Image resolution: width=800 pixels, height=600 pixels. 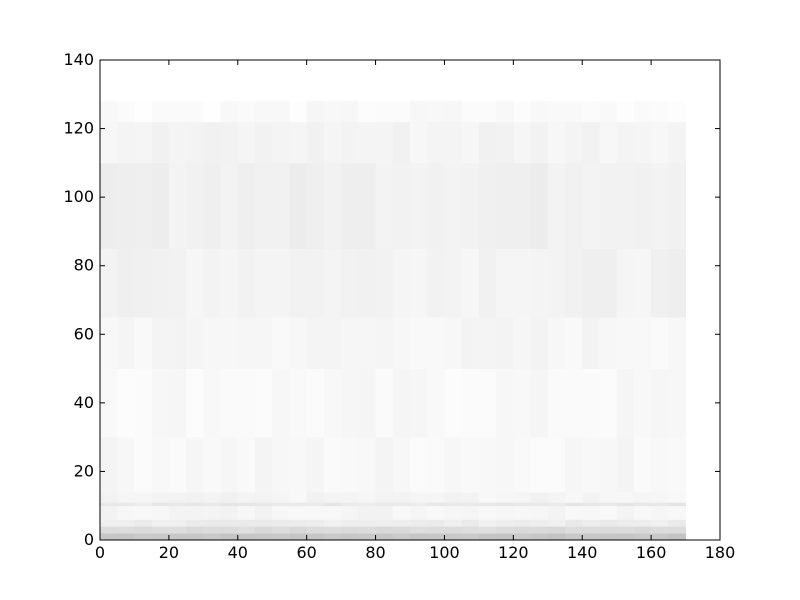 What do you see at coordinates (505, 205) in the screenshot?
I see `heatmap-cell-band10-col23` at bounding box center [505, 205].